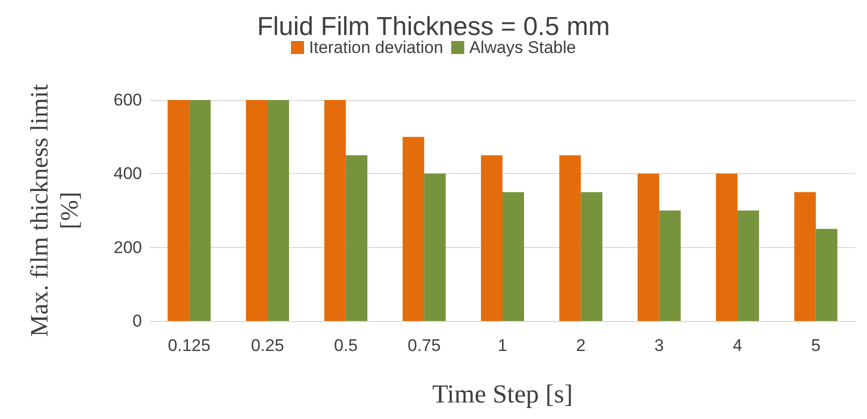 The height and width of the screenshot is (419, 867). What do you see at coordinates (659, 345) in the screenshot?
I see `x-tick-label: 3` at bounding box center [659, 345].